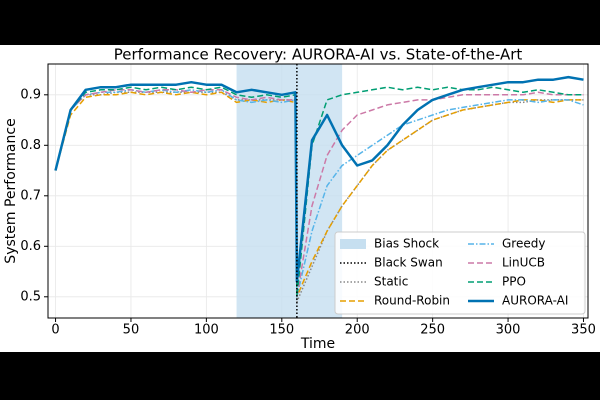 Image resolution: width=600 pixels, height=400 pixels. Describe the element at coordinates (206, 330) in the screenshot. I see `x-tick-label: 100` at that location.